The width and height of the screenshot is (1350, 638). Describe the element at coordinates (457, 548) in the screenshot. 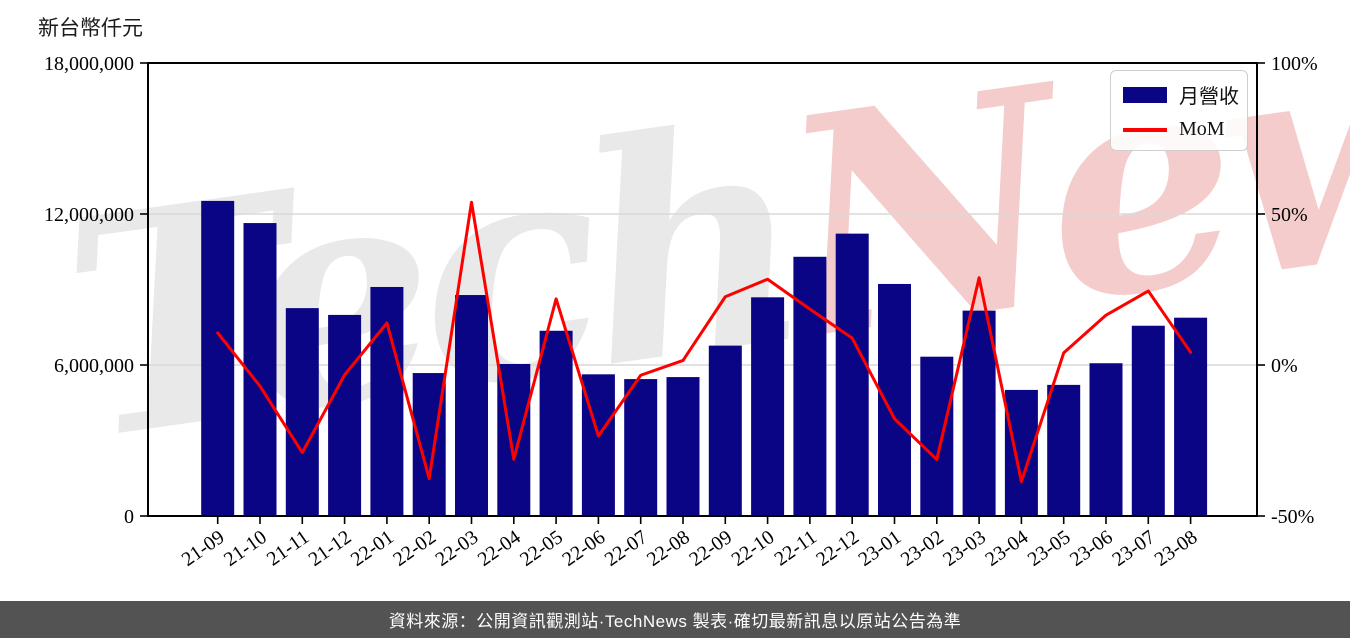

I see `x-tick-label-22-03: 22-03` at that location.